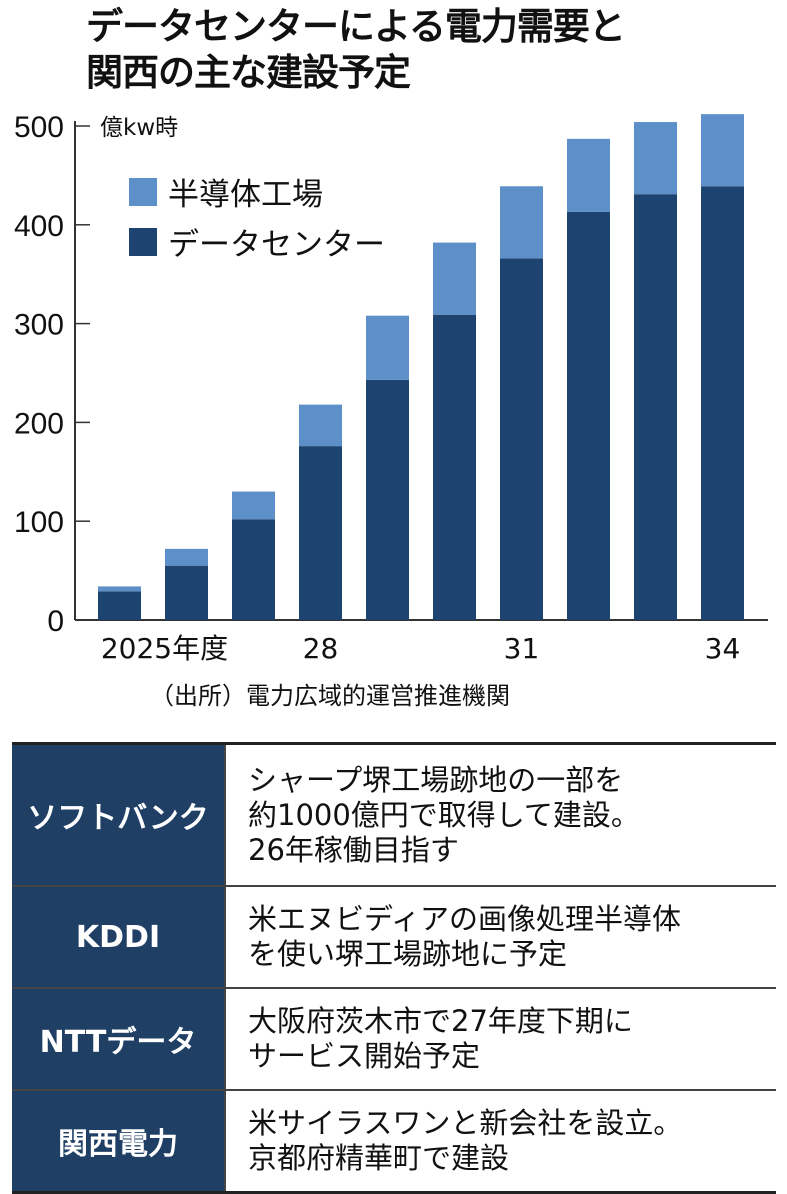 This screenshot has width=787, height=1194. What do you see at coordinates (39, 226) in the screenshot?
I see `y-tick-label: 400` at bounding box center [39, 226].